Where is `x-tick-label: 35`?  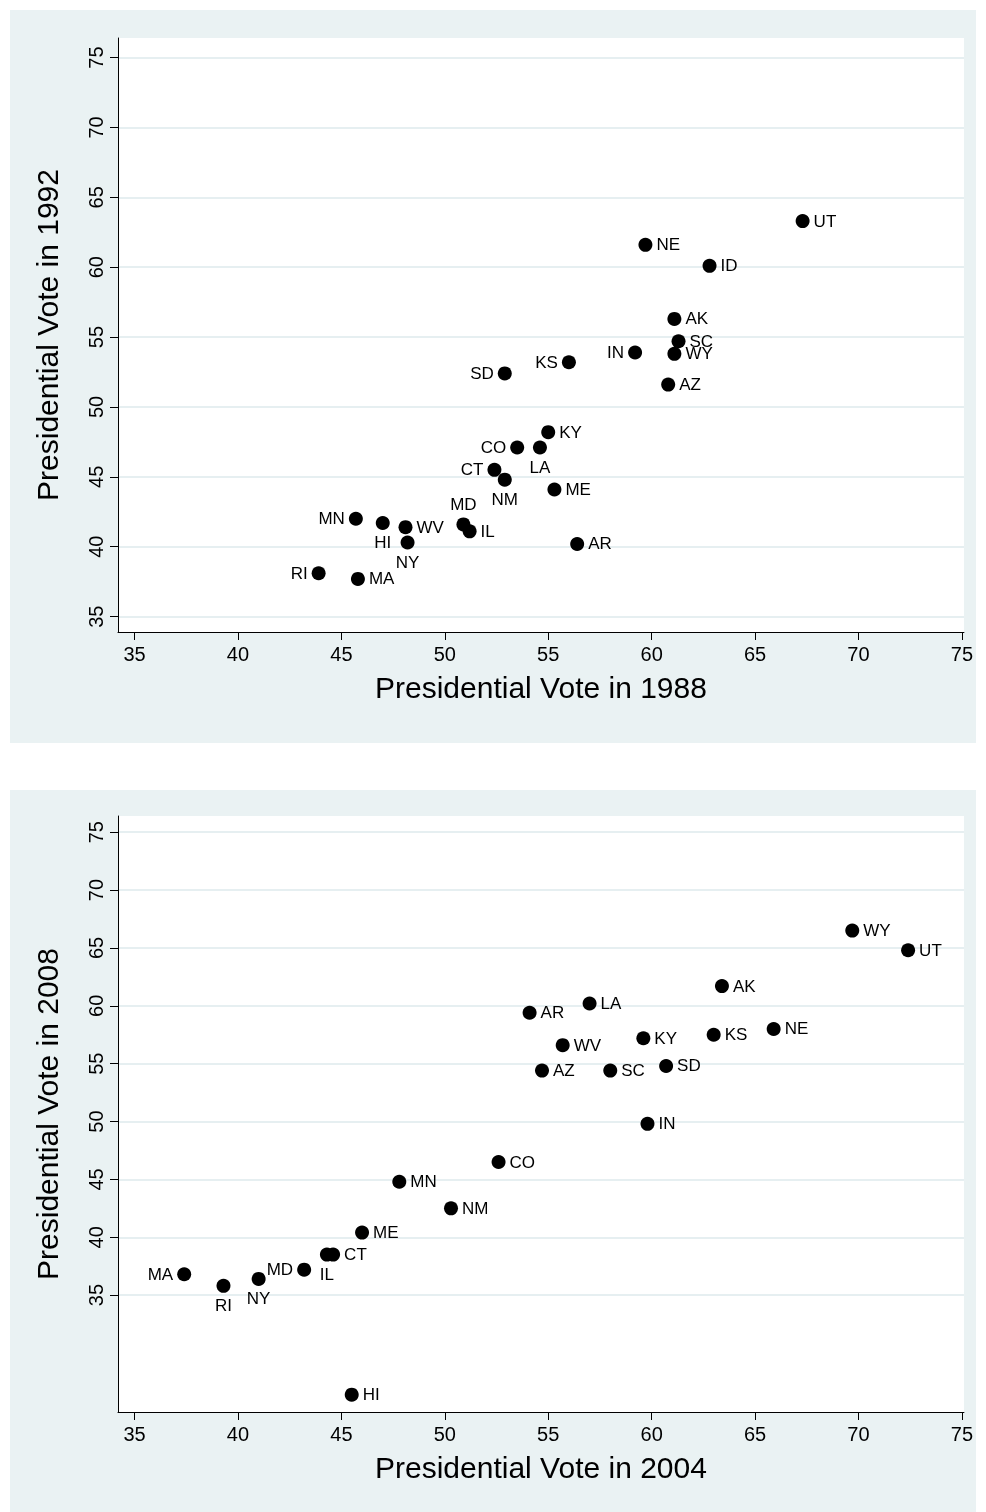
x-tick-label: 35 is located at coordinates (134, 654).